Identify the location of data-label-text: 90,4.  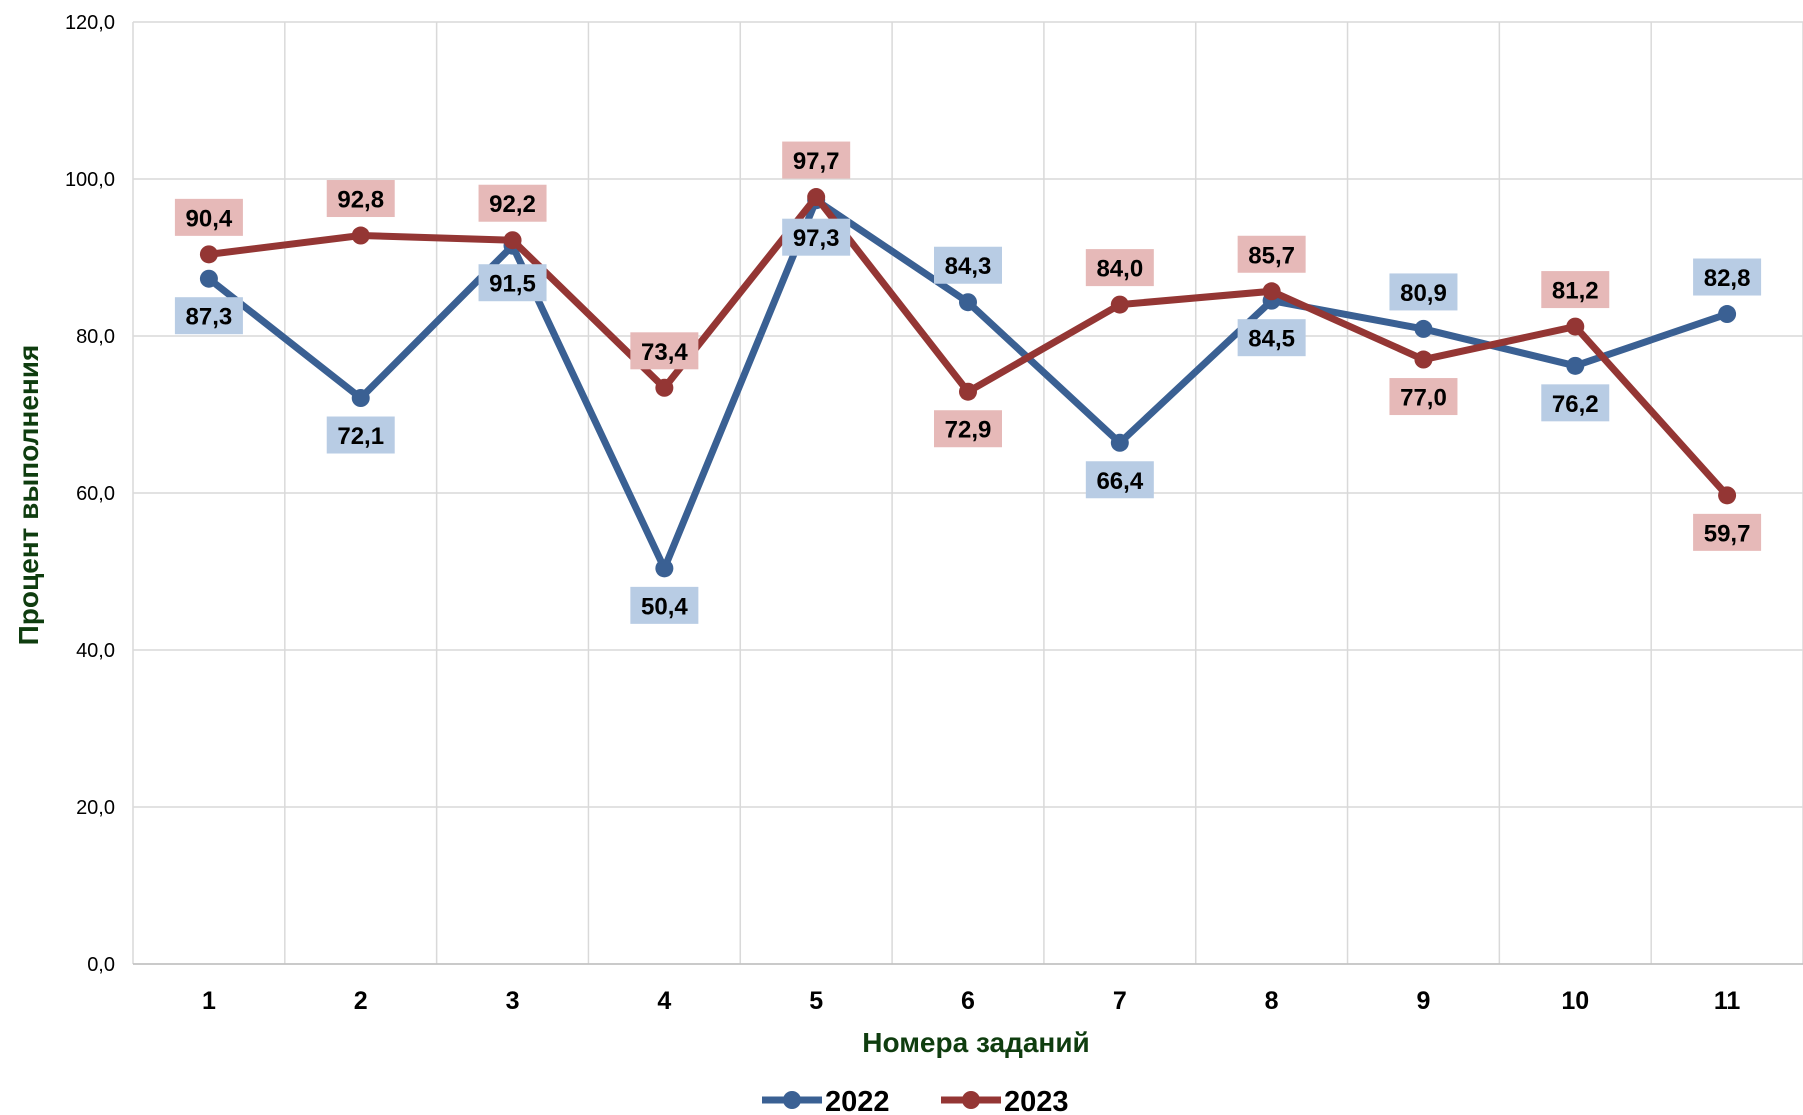
(209, 218).